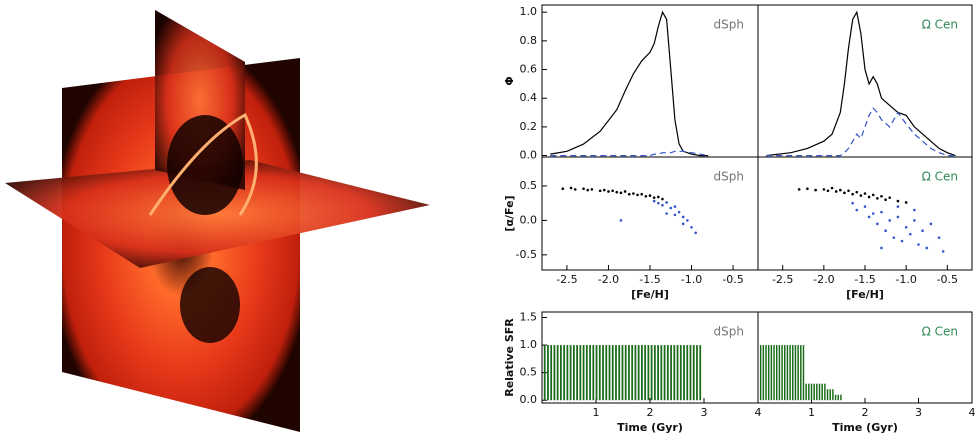 The width and height of the screenshot is (976, 438). I want to click on panel: 1 2 3 4 Ω Cen Time (Gyr), so click(866, 372).